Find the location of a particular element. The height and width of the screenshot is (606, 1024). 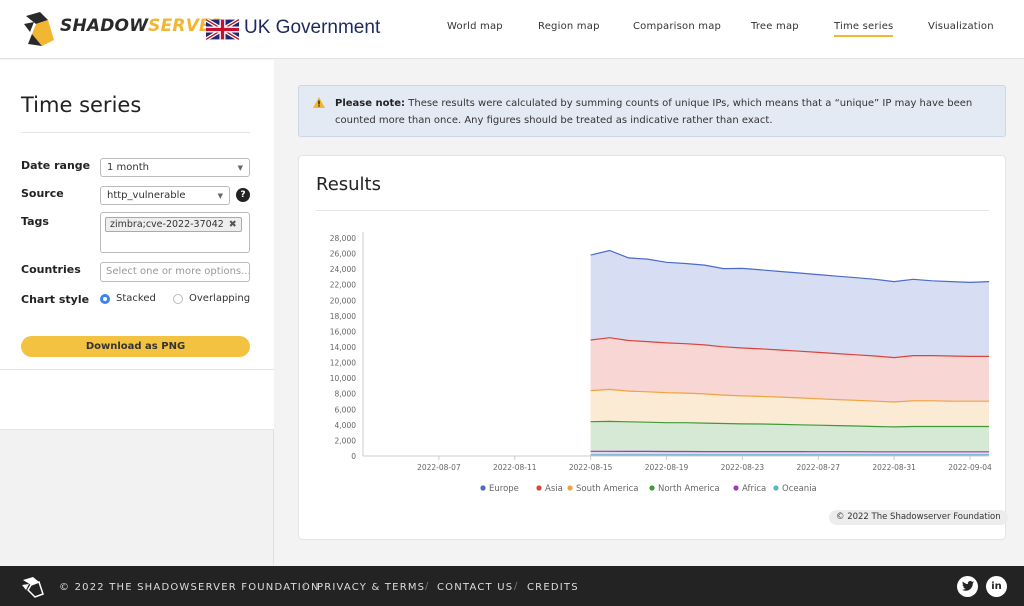

x-tick-label: 2022-08-15 is located at coordinates (591, 467).